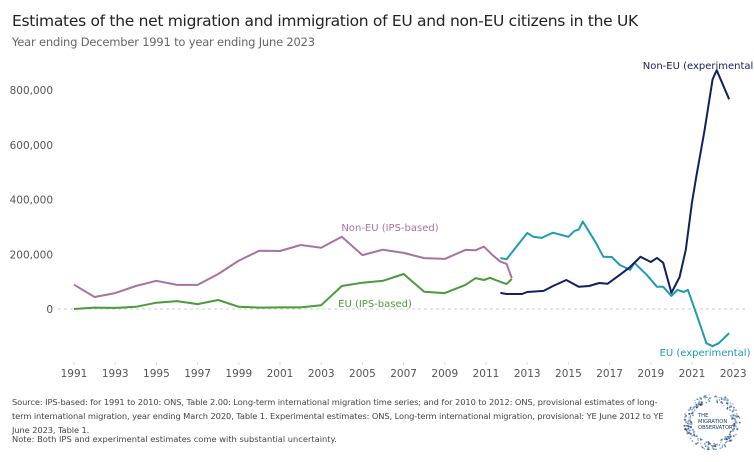 The image size is (754, 462). What do you see at coordinates (321, 374) in the screenshot?
I see `x-tick-label: 2003` at bounding box center [321, 374].